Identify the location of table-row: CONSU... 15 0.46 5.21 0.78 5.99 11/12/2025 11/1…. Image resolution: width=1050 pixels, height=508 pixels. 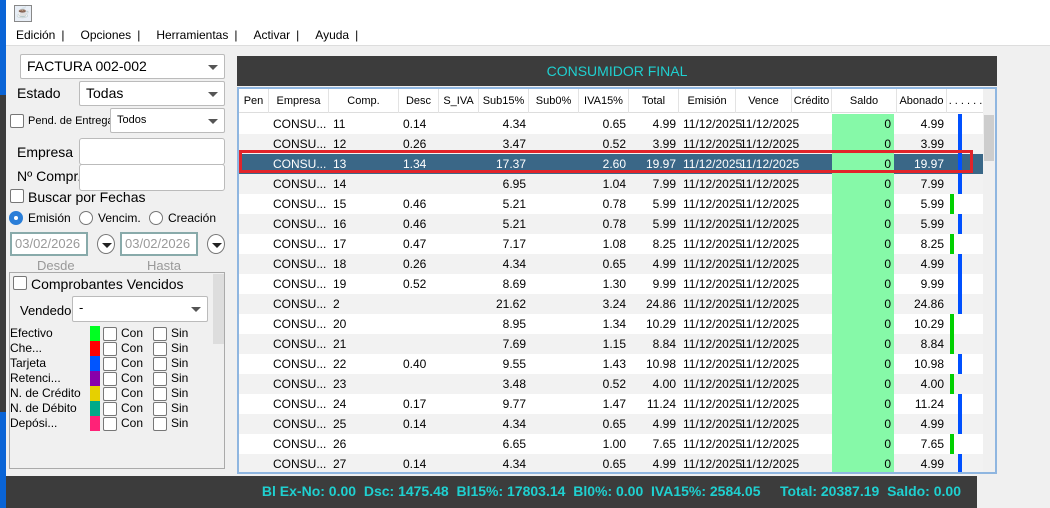
(612, 204).